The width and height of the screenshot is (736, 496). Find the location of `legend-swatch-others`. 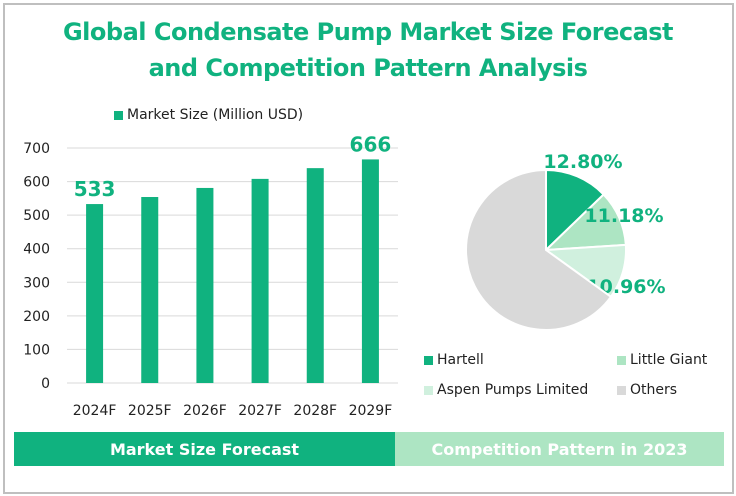

legend-swatch-others is located at coordinates (621, 390).